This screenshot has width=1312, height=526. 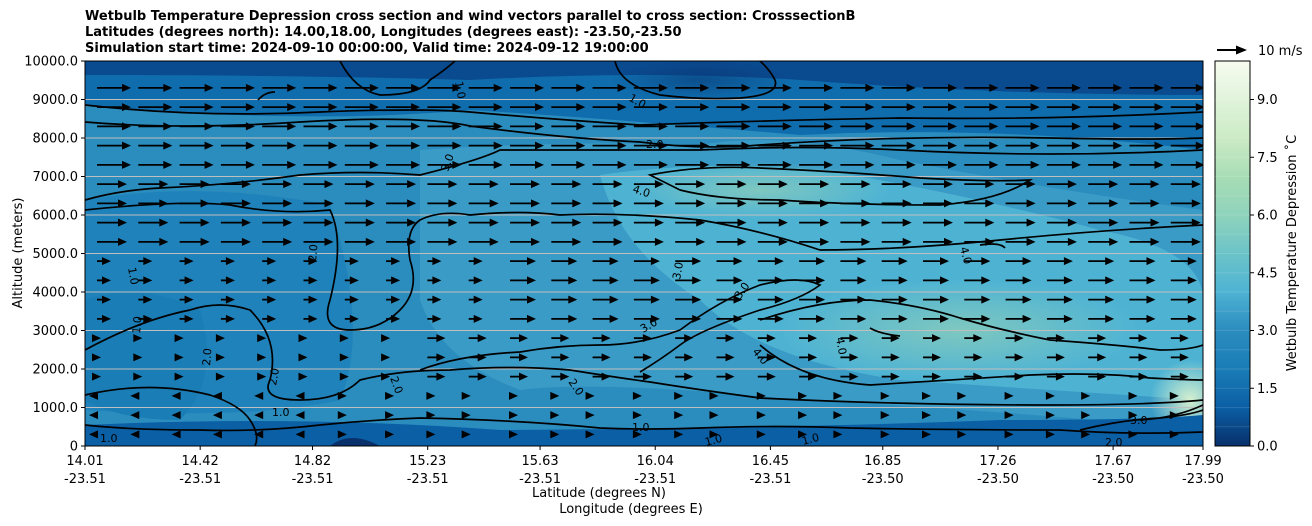 What do you see at coordinates (998, 479) in the screenshot?
I see `x-tick-label-lon: -23.50` at bounding box center [998, 479].